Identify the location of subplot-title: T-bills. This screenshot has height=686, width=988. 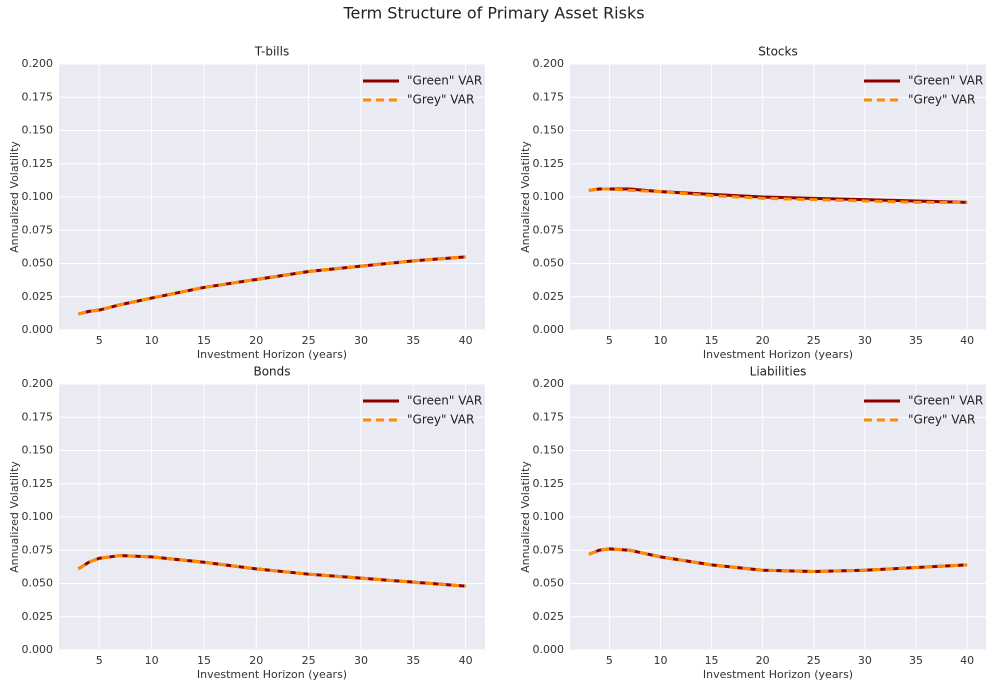
(271, 52).